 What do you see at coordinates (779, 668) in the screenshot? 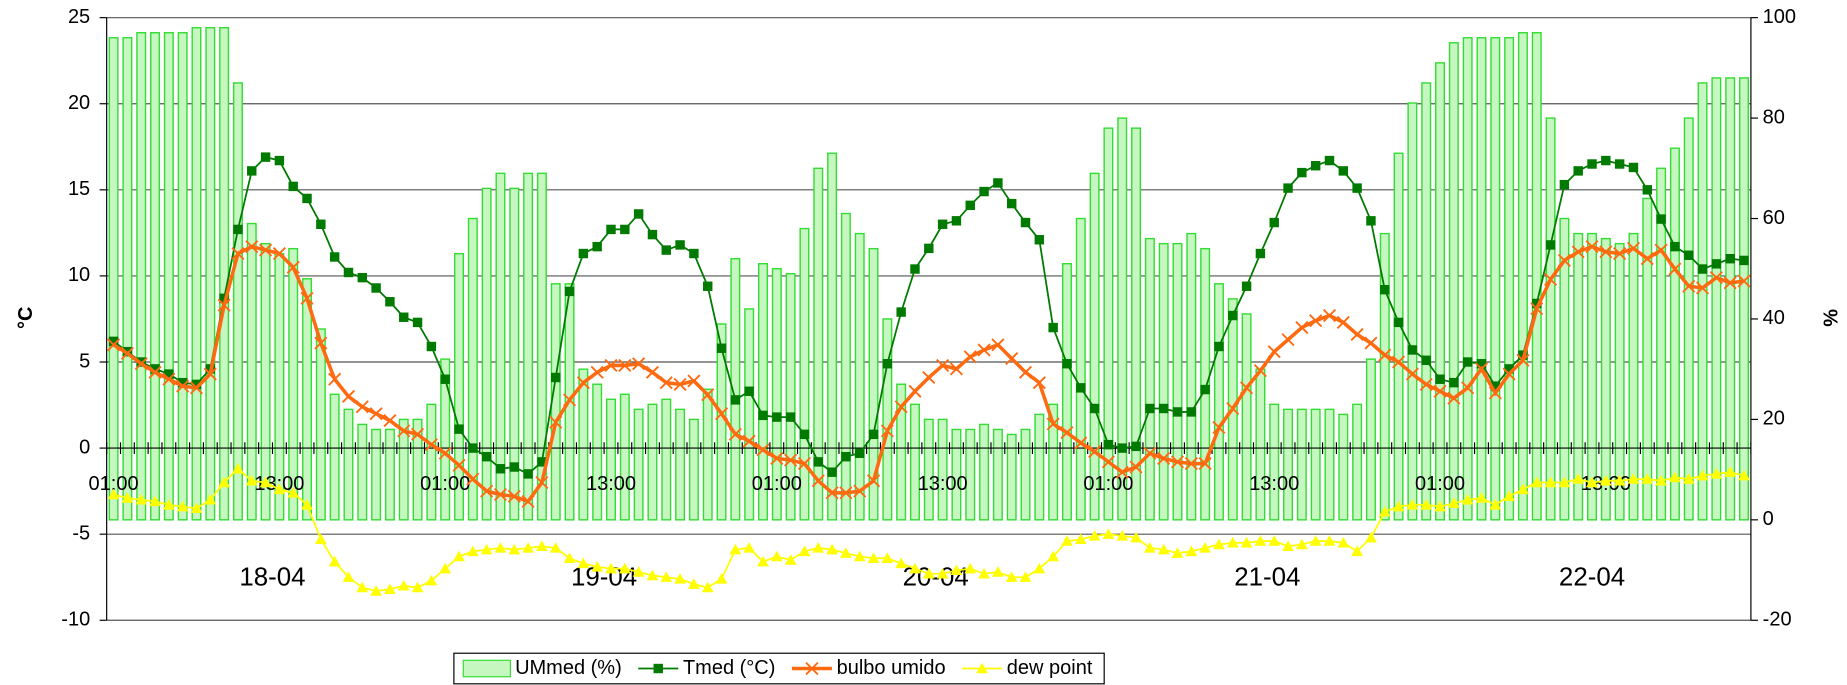
I see `legend: UMmed (%) Tmed (°C) bulbo umido dew point` at bounding box center [779, 668].